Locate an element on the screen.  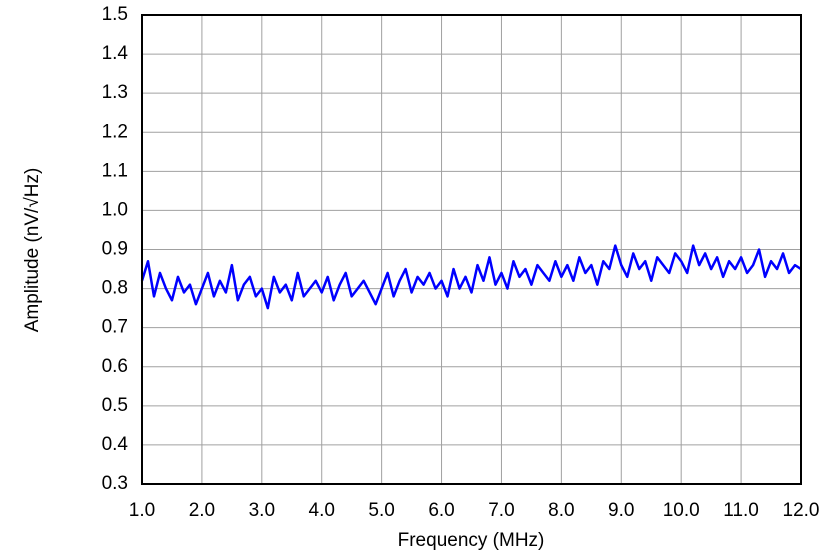
x-tick-label: 1.0 is located at coordinates (142, 510).